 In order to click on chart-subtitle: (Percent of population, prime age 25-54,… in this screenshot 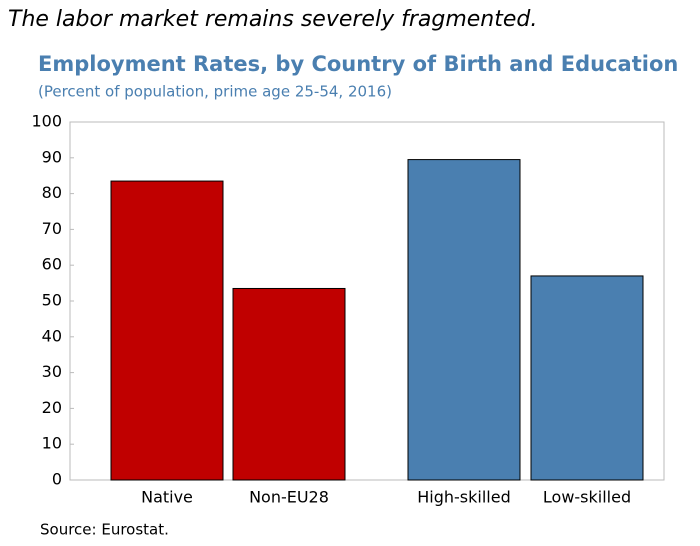, I will do `click(215, 92)`.